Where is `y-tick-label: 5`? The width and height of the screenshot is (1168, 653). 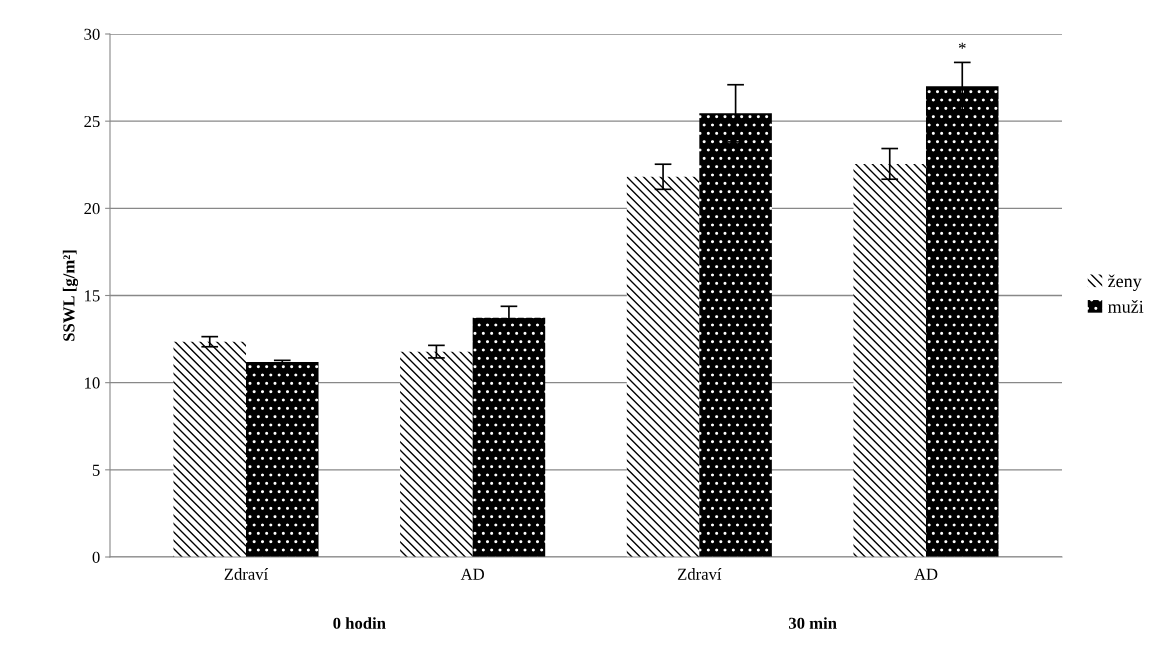
y-tick-label: 5 is located at coordinates (96, 470).